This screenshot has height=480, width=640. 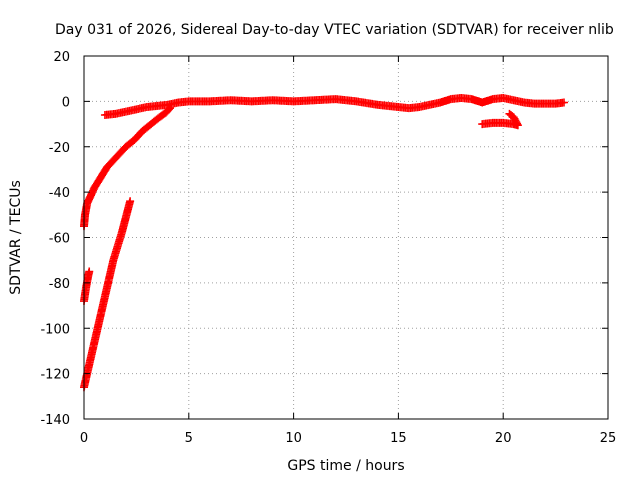 What do you see at coordinates (16, 237) in the screenshot?
I see `y-axis-label: SDTVAR / TECUs` at bounding box center [16, 237].